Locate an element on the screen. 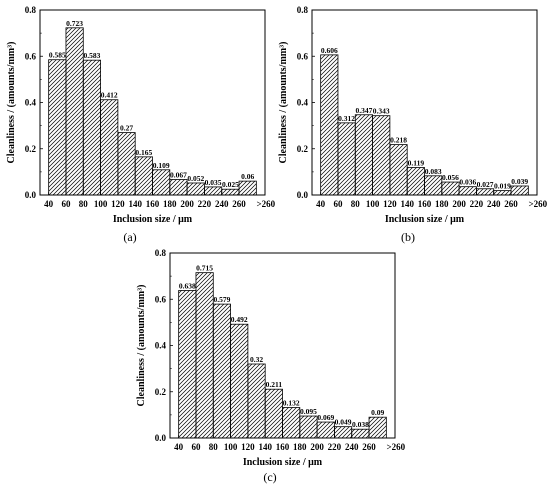 Image resolution: width=550 pixels, height=496 pixels. data-label: 0.32 is located at coordinates (256, 359).